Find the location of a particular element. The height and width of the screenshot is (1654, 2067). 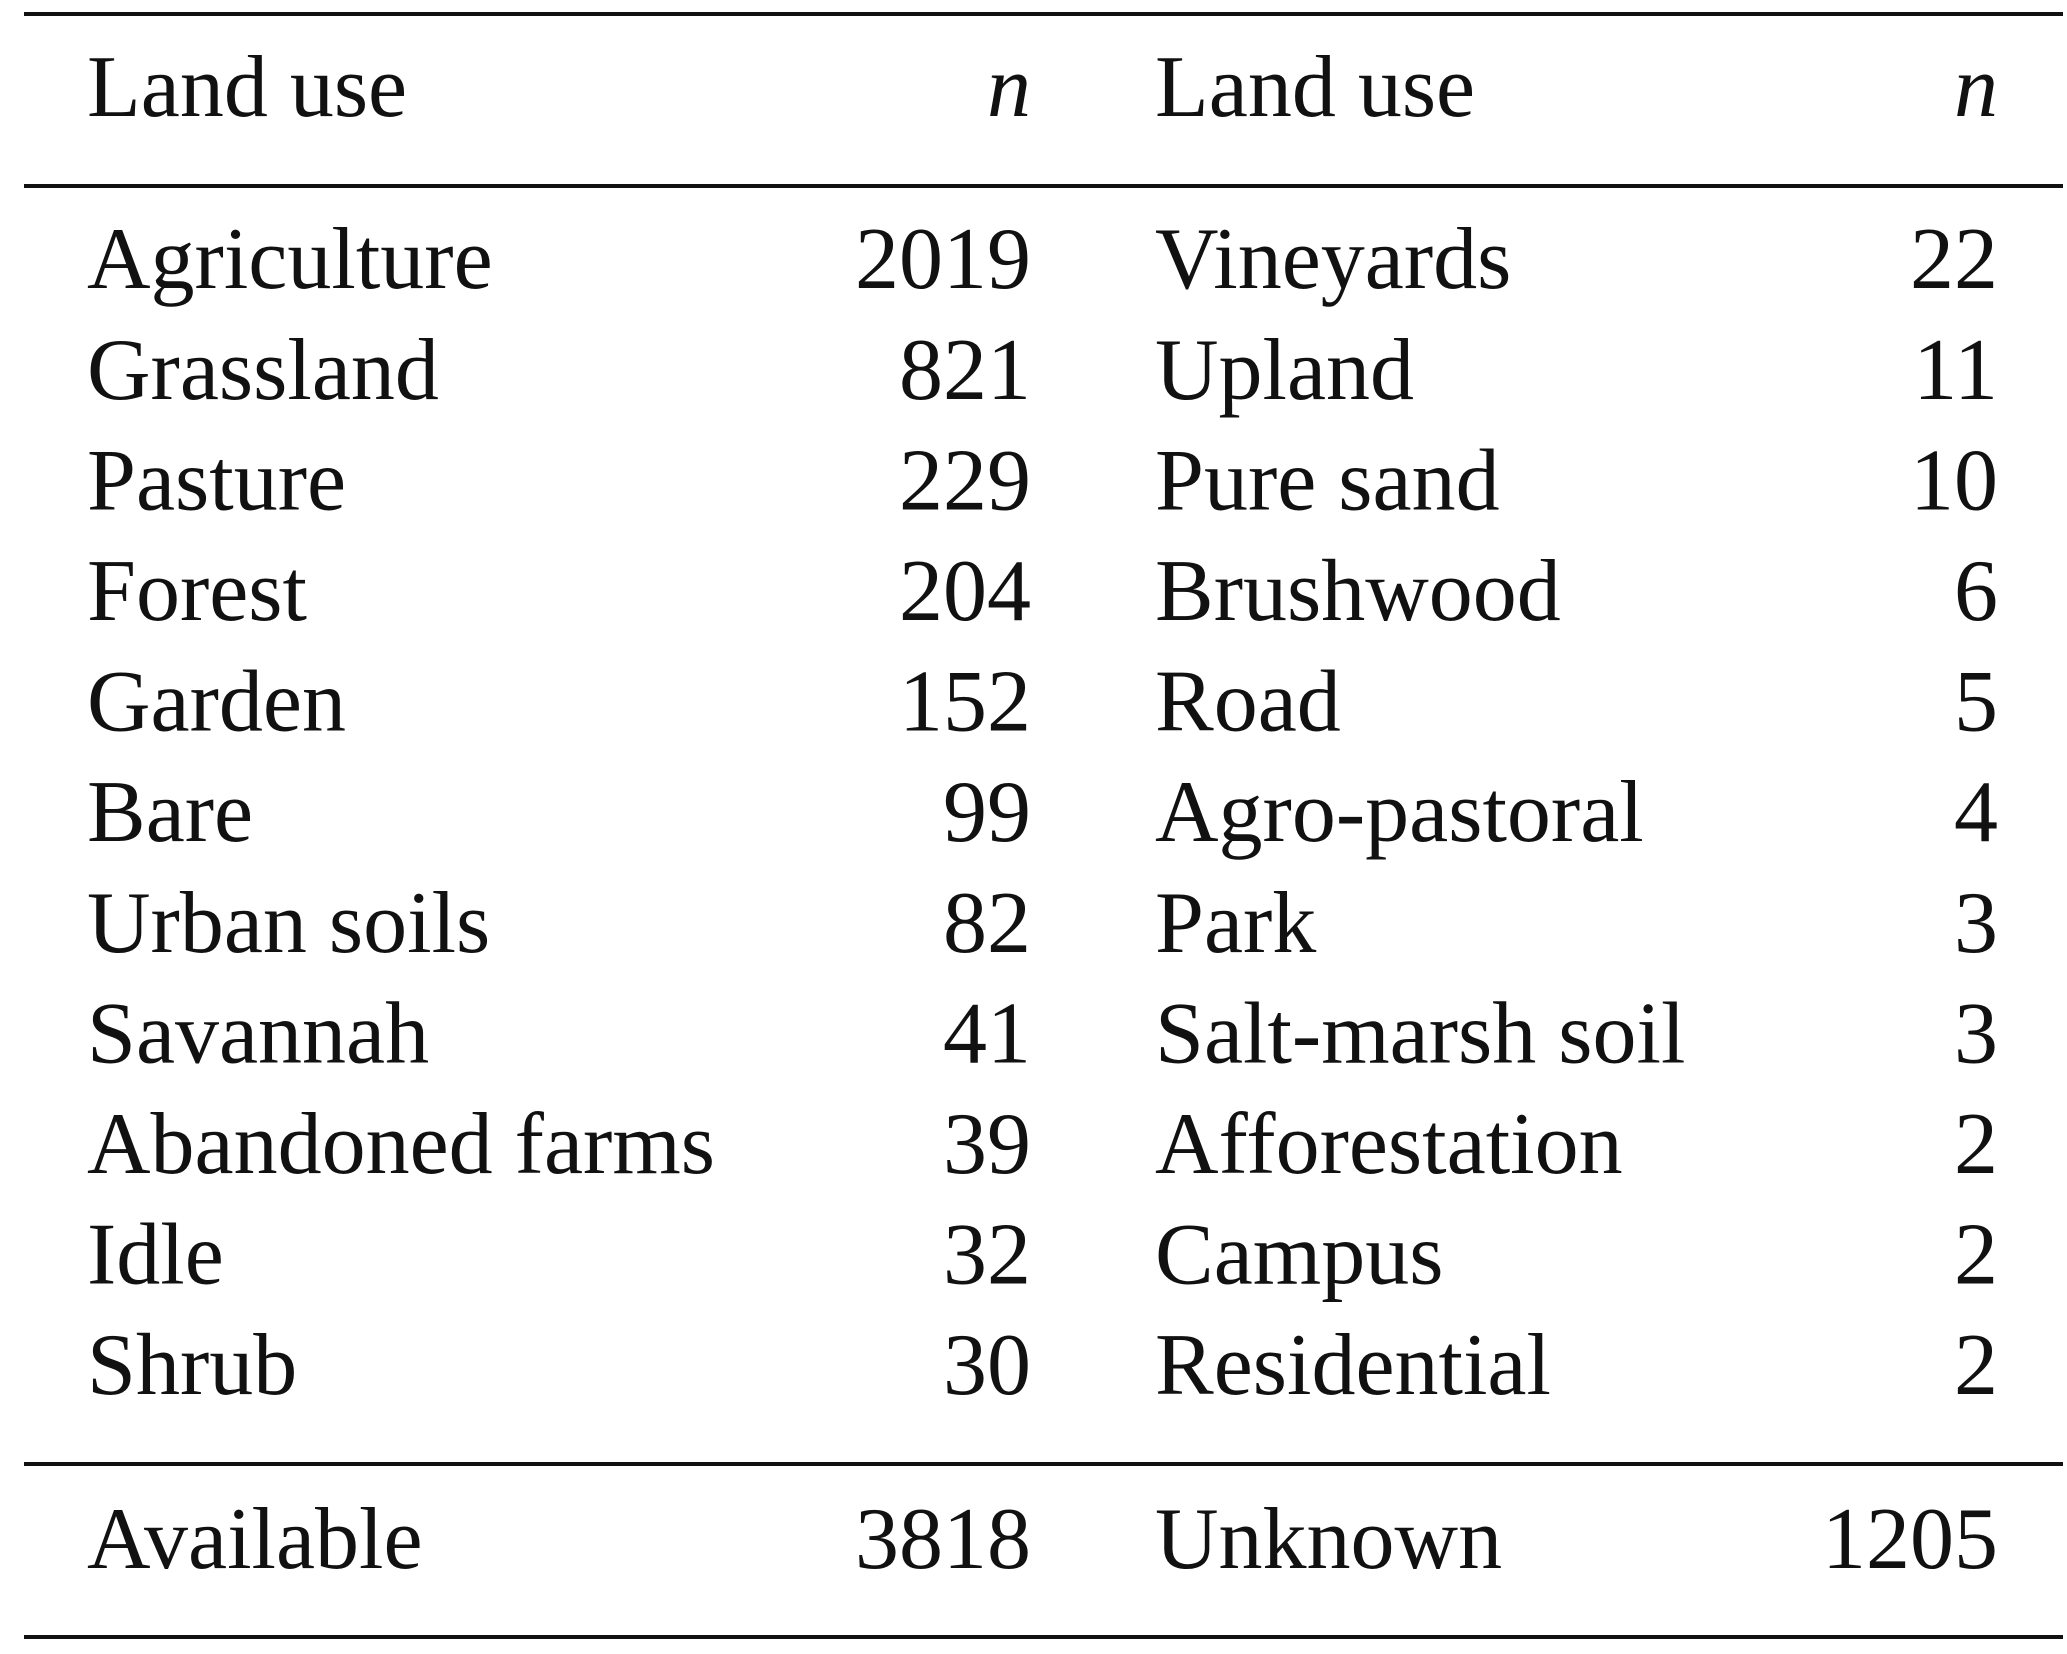

land-use-cell: Abandoned farms is located at coordinates (401, 1144).